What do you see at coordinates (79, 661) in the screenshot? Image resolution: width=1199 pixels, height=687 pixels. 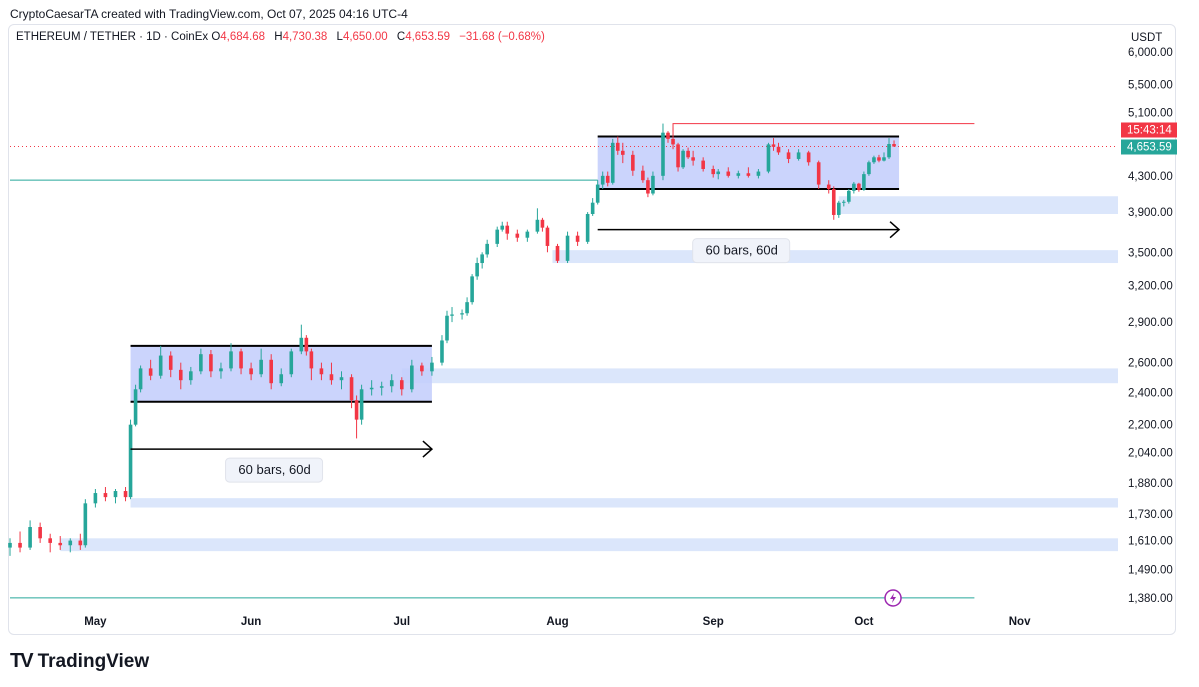 I see `tradingview-logo: TV TradingView` at bounding box center [79, 661].